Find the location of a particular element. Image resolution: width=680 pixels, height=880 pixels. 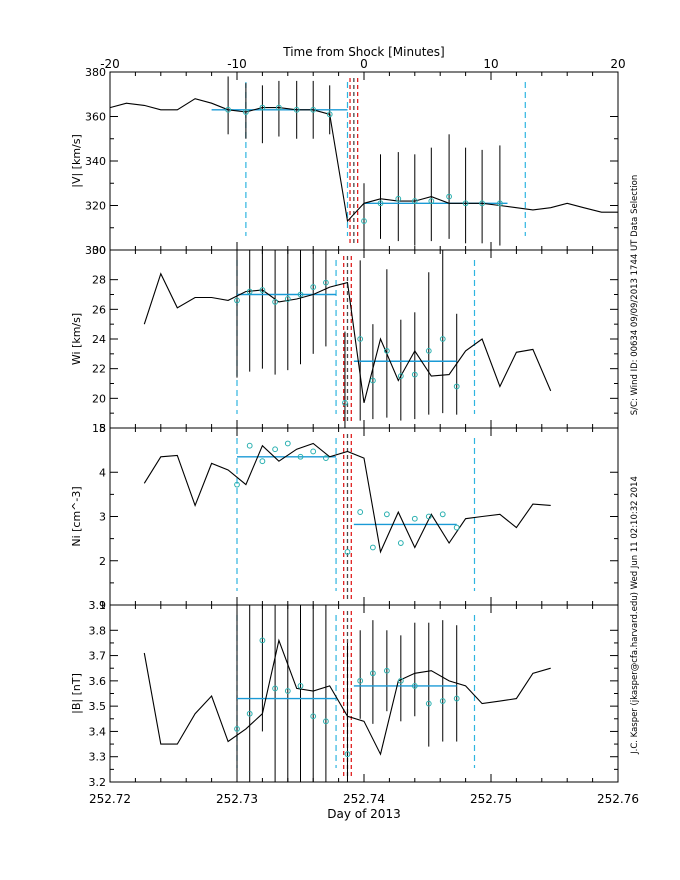

ytick-label-w: 20 is located at coordinates (99, 398).